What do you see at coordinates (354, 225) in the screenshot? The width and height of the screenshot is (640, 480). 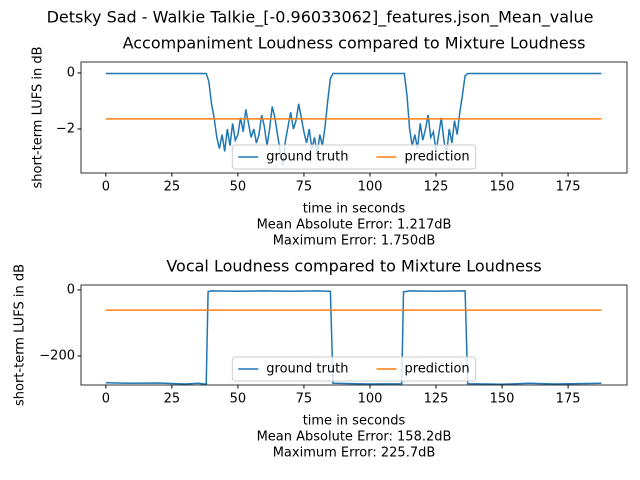 I see `annotation: Mean Absolute Error: 1.217dB` at bounding box center [354, 225].